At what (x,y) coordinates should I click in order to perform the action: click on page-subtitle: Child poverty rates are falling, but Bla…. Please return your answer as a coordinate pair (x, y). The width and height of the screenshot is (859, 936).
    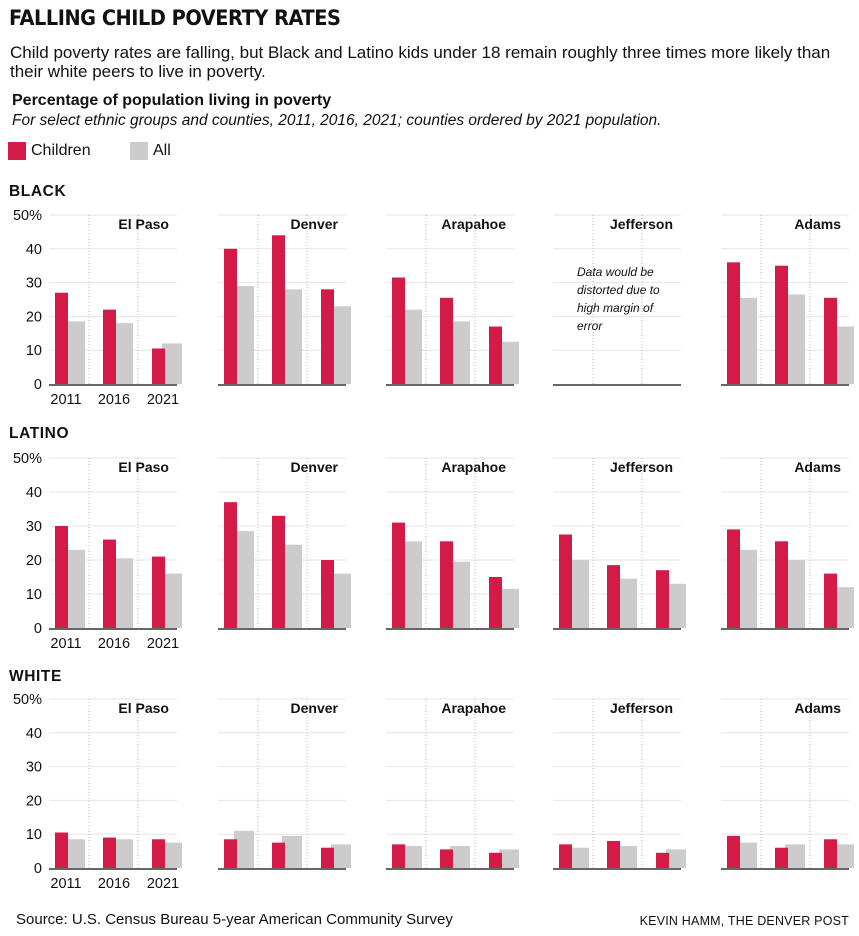
    Looking at the image, I should click on (420, 62).